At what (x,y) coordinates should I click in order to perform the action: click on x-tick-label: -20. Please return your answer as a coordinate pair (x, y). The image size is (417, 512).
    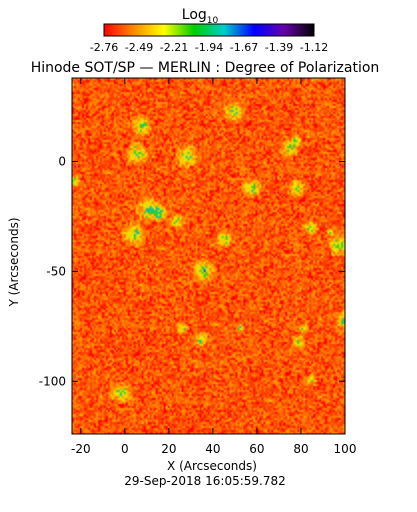
    Looking at the image, I should click on (81, 449).